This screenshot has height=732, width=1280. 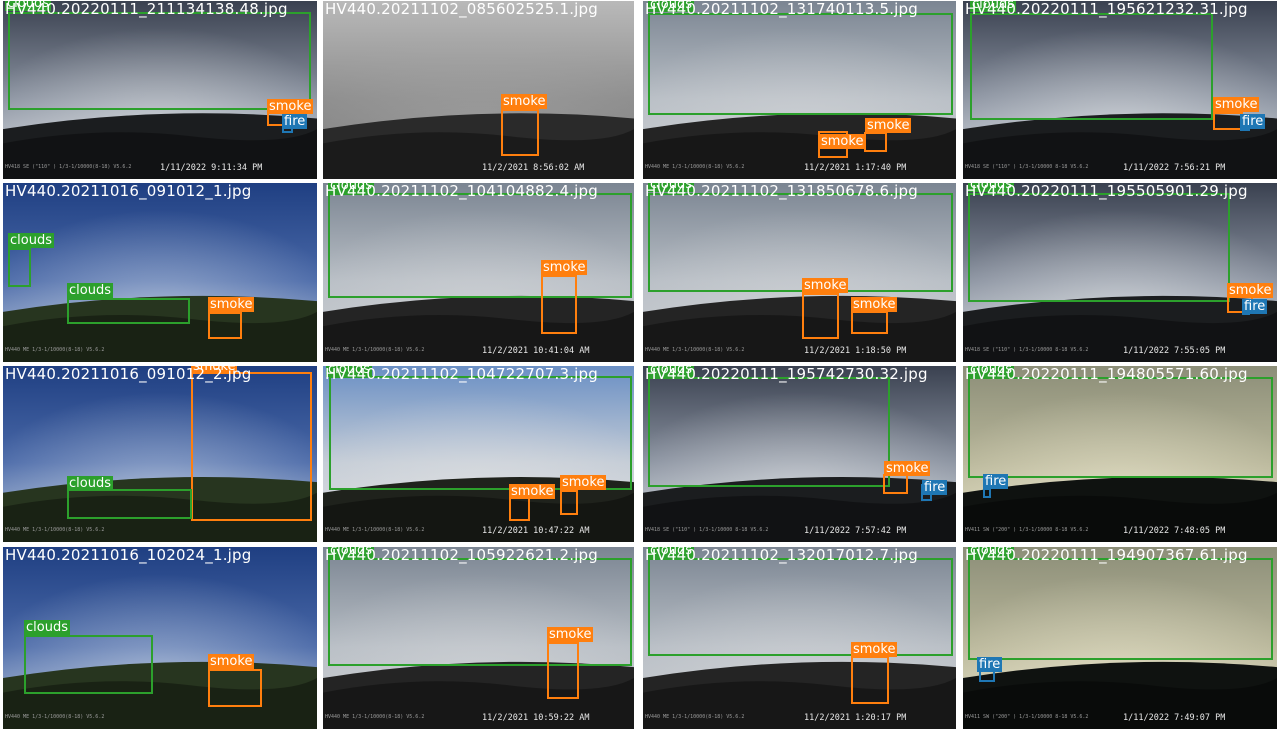 I want to click on image-filename: HV440.20211016_091012_1.jpg, so click(x=128, y=191).